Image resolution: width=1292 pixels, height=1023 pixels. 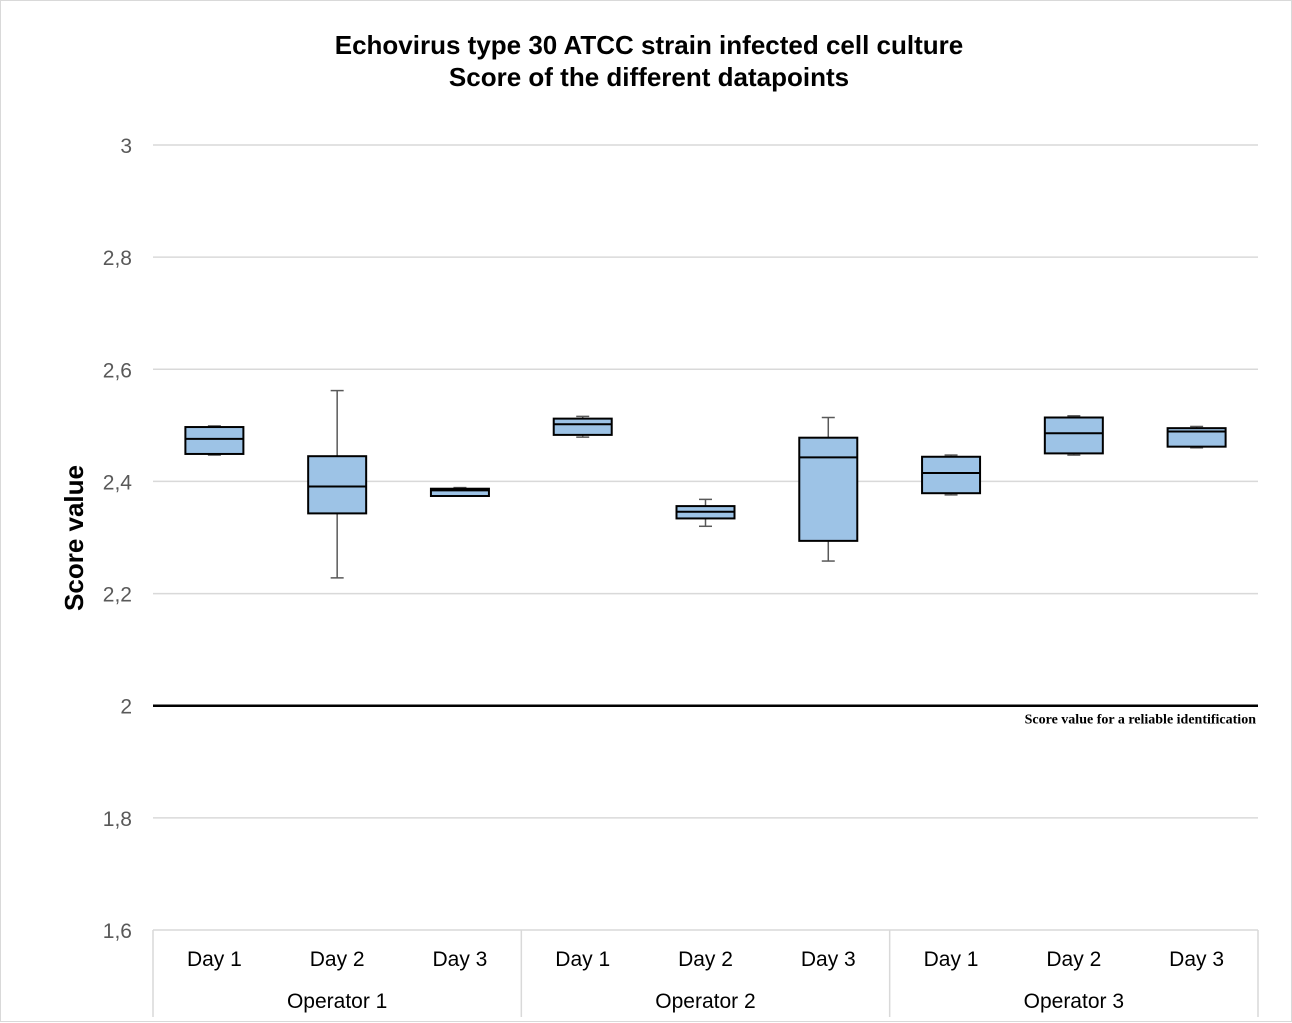 I want to click on y-tick-label: 2,8, so click(x=117, y=258).